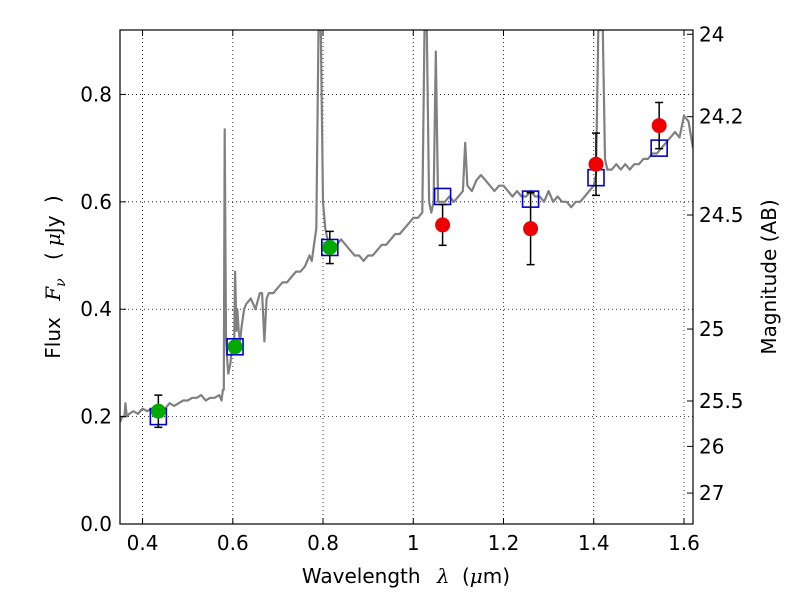 The image size is (800, 600). What do you see at coordinates (476, 576) in the screenshot?
I see `x-axis-label-unit-mu: μ` at bounding box center [476, 576].